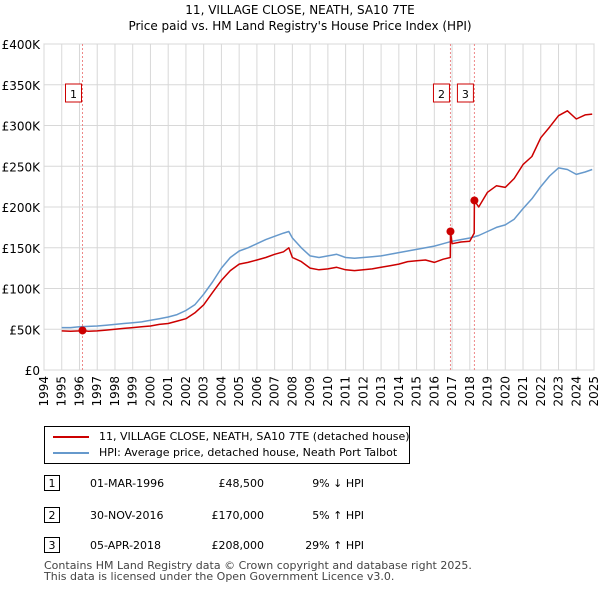 This screenshot has height=590, width=600. What do you see at coordinates (399, 391) in the screenshot?
I see `x-tick-label: 2014` at bounding box center [399, 391].